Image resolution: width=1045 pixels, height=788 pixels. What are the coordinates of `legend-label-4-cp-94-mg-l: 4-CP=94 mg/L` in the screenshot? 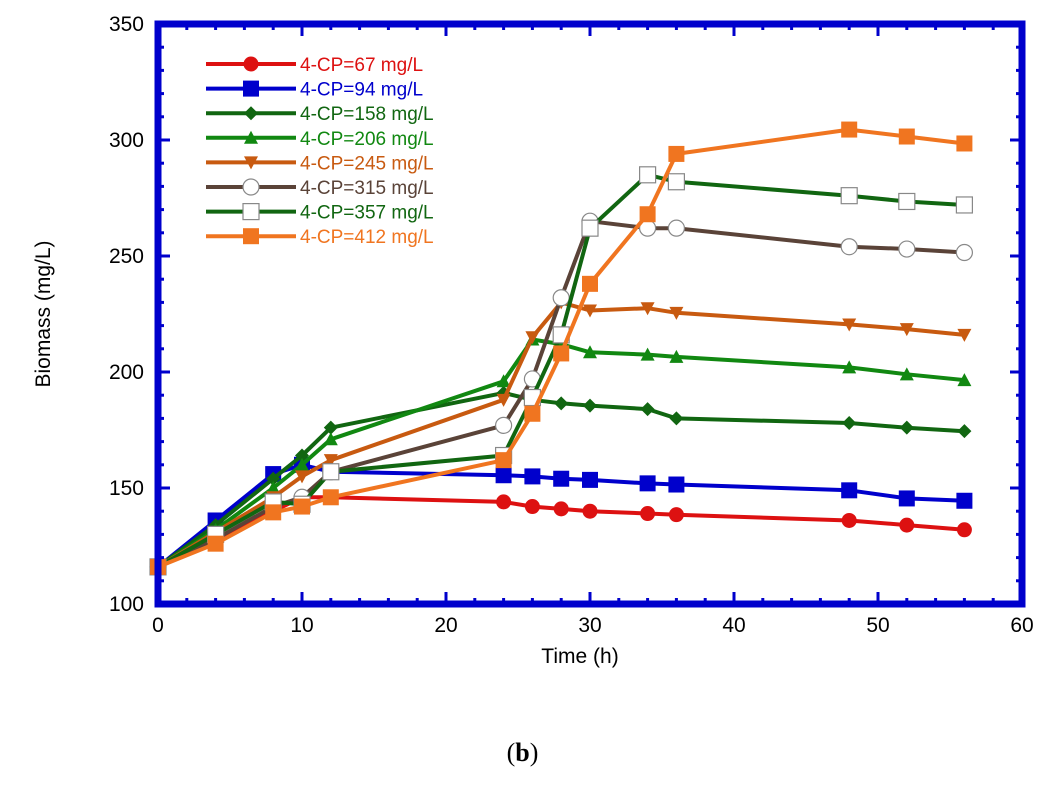 It's located at (361, 90).